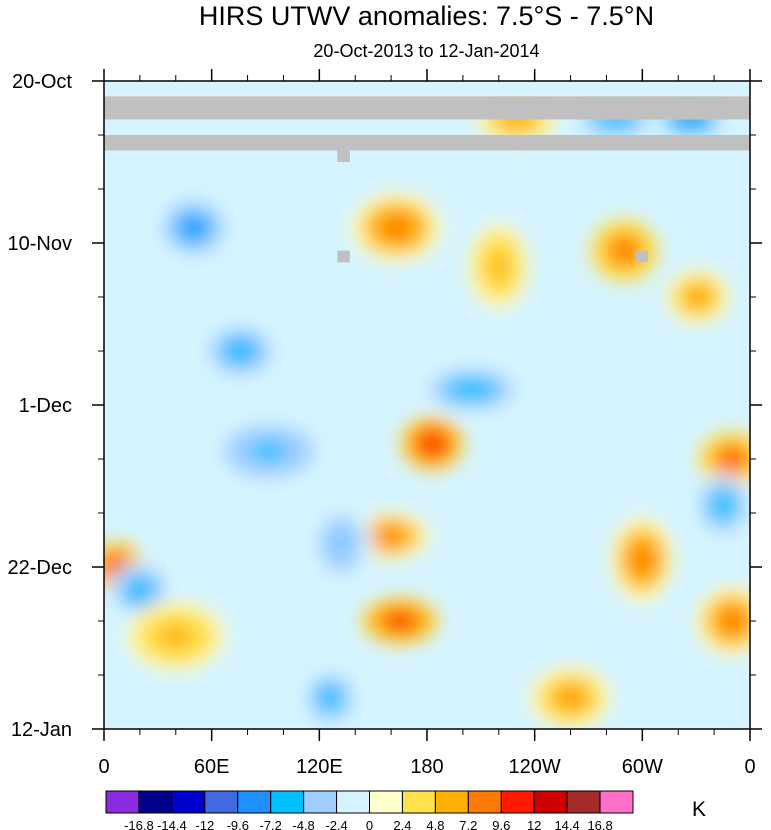 The width and height of the screenshot is (771, 830). What do you see at coordinates (238, 824) in the screenshot?
I see `colorbar-label-3: -9.6` at bounding box center [238, 824].